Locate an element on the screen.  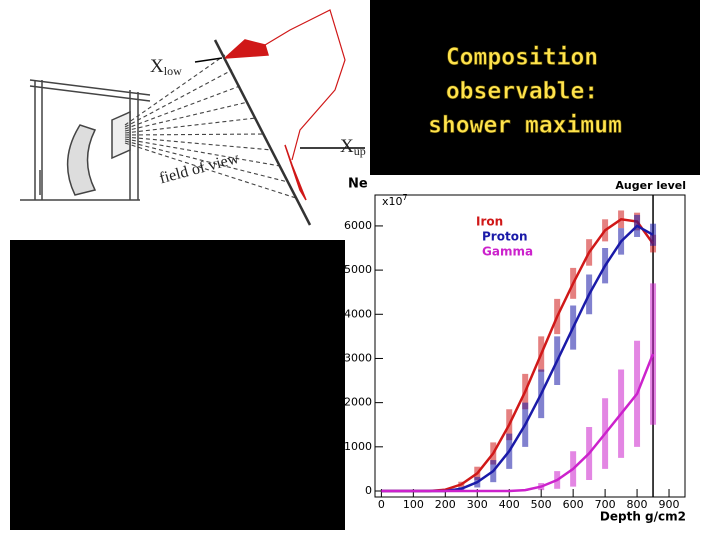
field-rays is located at coordinates (210, 126).